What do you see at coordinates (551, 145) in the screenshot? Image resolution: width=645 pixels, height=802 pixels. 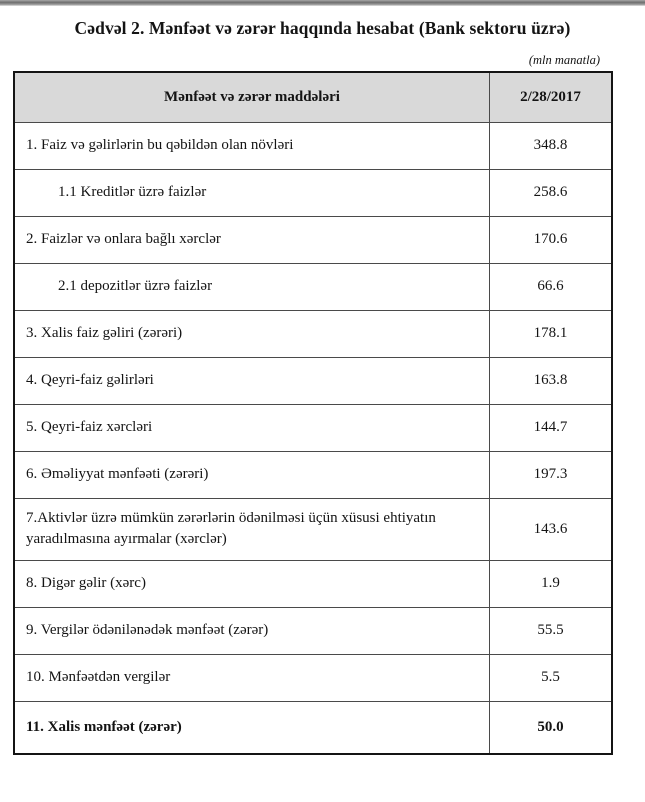 I see `row-value: 348.8` at bounding box center [551, 145].